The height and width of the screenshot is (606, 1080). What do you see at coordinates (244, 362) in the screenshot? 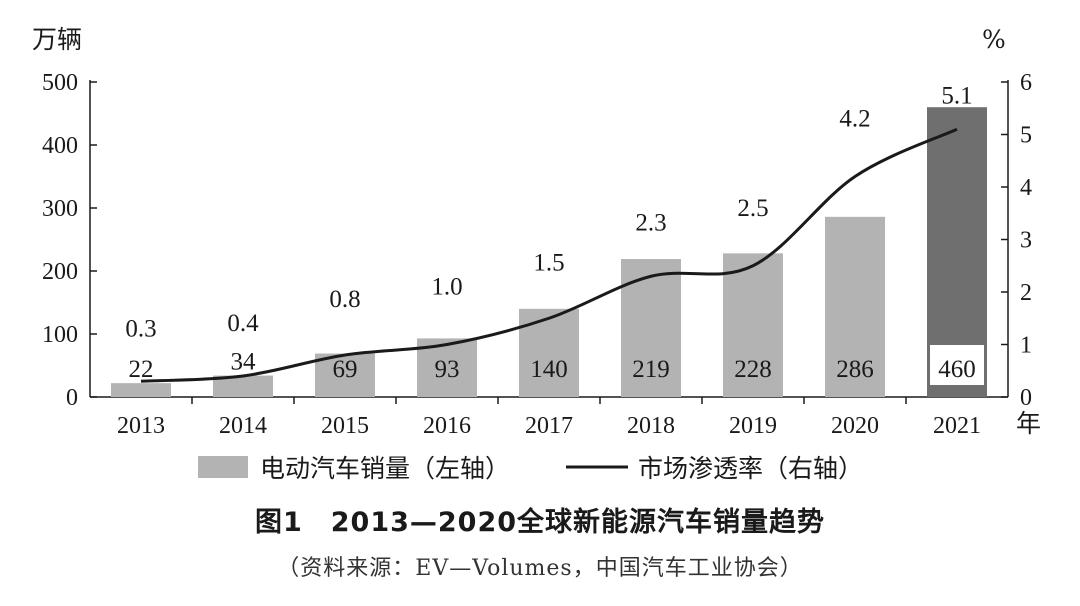
I see `bar-value-label: 34` at bounding box center [244, 362].